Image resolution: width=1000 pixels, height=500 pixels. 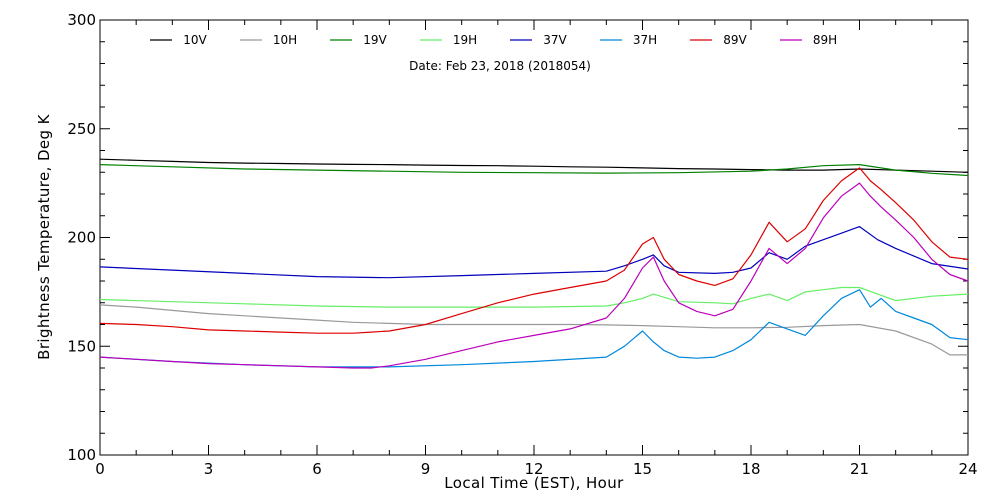 What do you see at coordinates (534, 297) in the screenshot?
I see `series-line-19h` at bounding box center [534, 297].